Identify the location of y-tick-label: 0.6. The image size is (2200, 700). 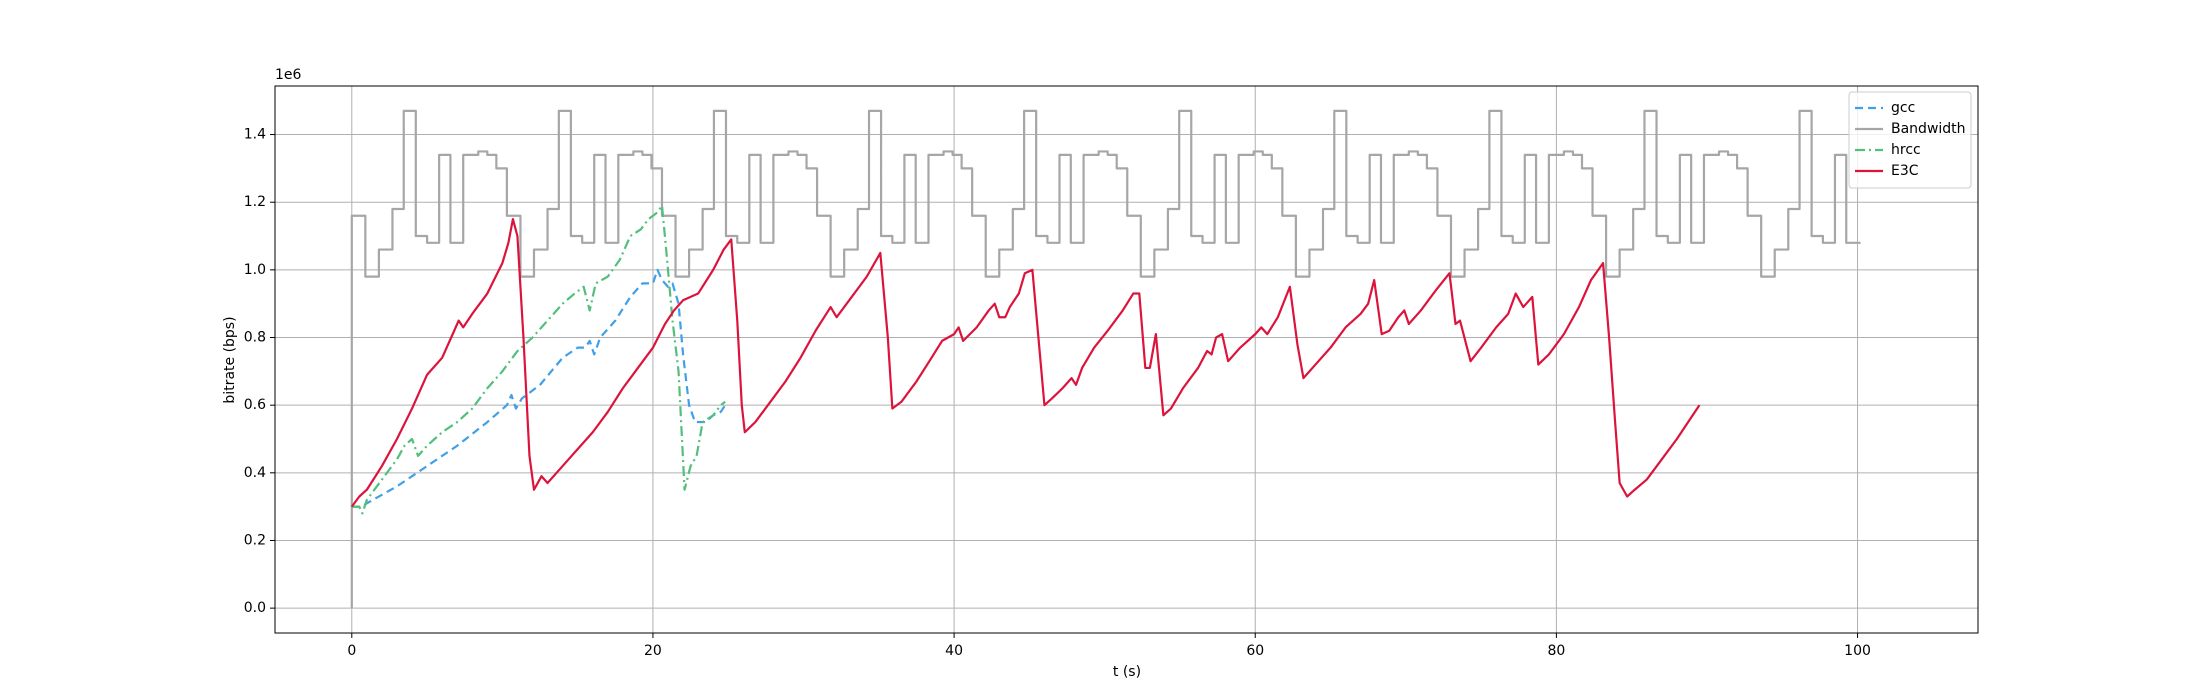
(255, 405).